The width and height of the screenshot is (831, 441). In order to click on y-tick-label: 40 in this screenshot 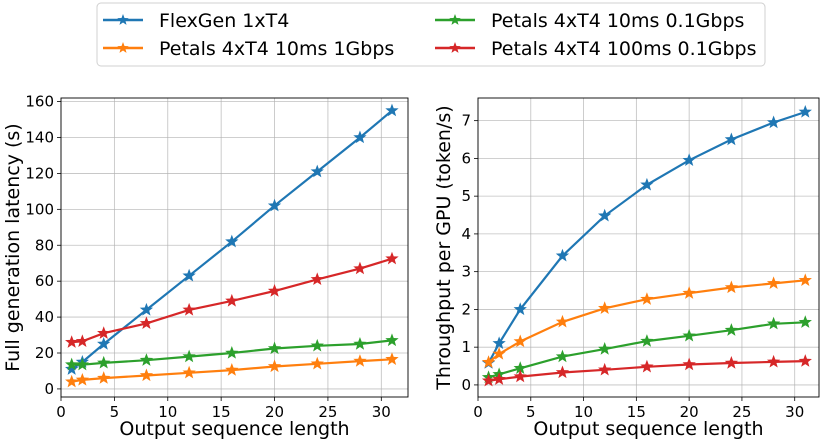, I will do `click(44, 317)`.